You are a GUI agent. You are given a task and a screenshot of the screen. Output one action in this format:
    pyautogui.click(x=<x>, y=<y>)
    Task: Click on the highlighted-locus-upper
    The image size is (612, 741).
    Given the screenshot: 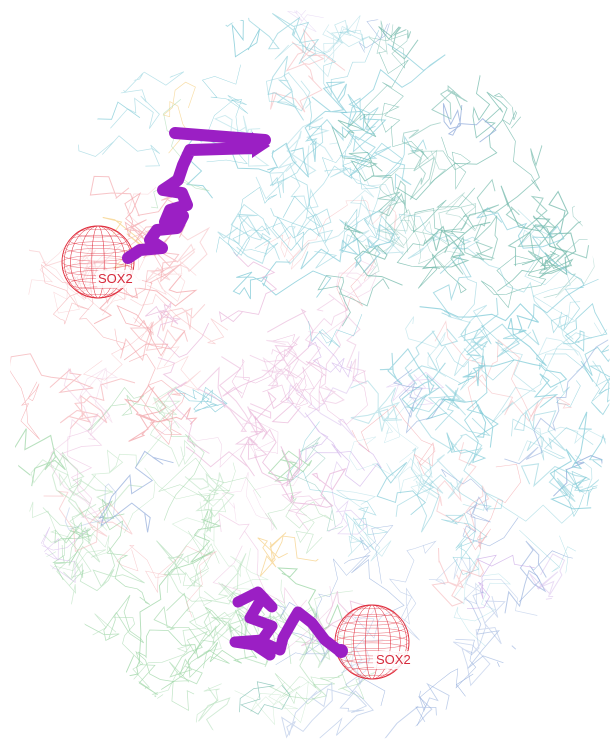 What is the action you would take?
    pyautogui.click(x=196, y=195)
    